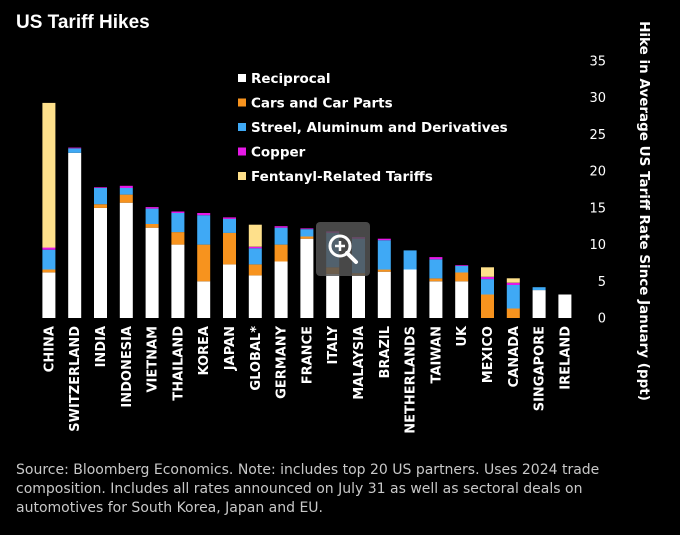 The height and width of the screenshot is (535, 680). What do you see at coordinates (597, 172) in the screenshot?
I see `y-tick-label: 20` at bounding box center [597, 172].